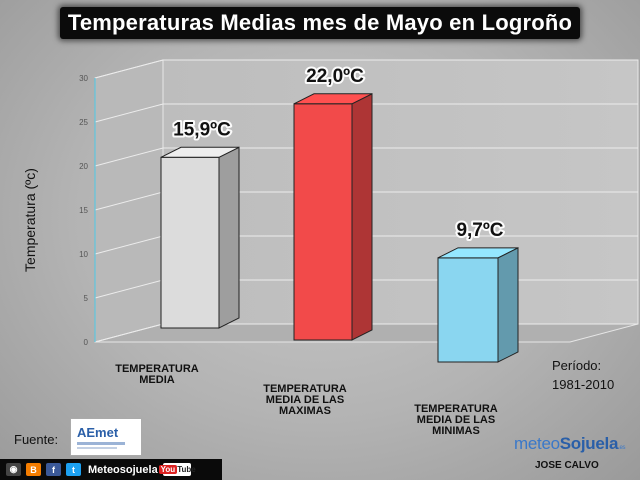  Describe the element at coordinates (157, 380) in the screenshot. I see `category-label: MEDIA` at that location.